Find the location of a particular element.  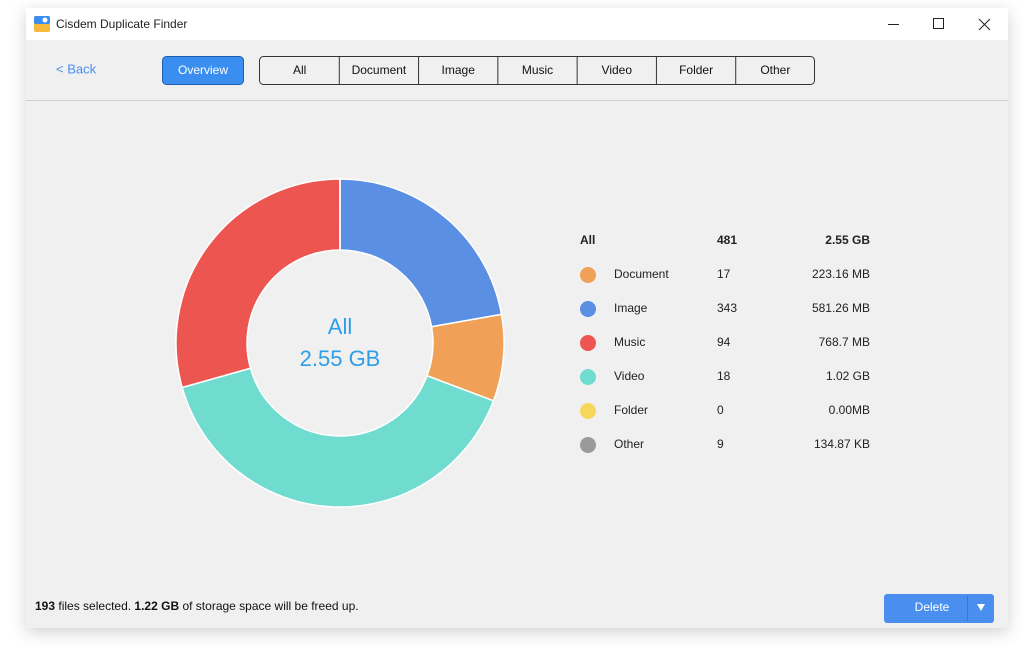

legend-name: Music is located at coordinates (629, 342).